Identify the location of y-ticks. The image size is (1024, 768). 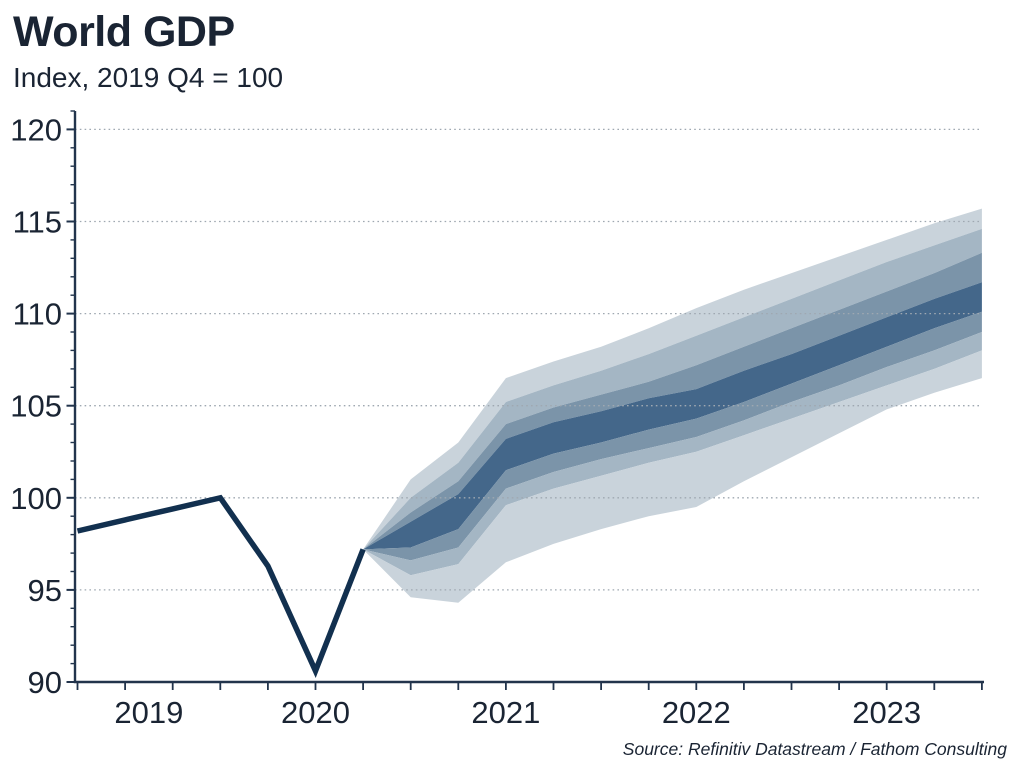
(70, 396).